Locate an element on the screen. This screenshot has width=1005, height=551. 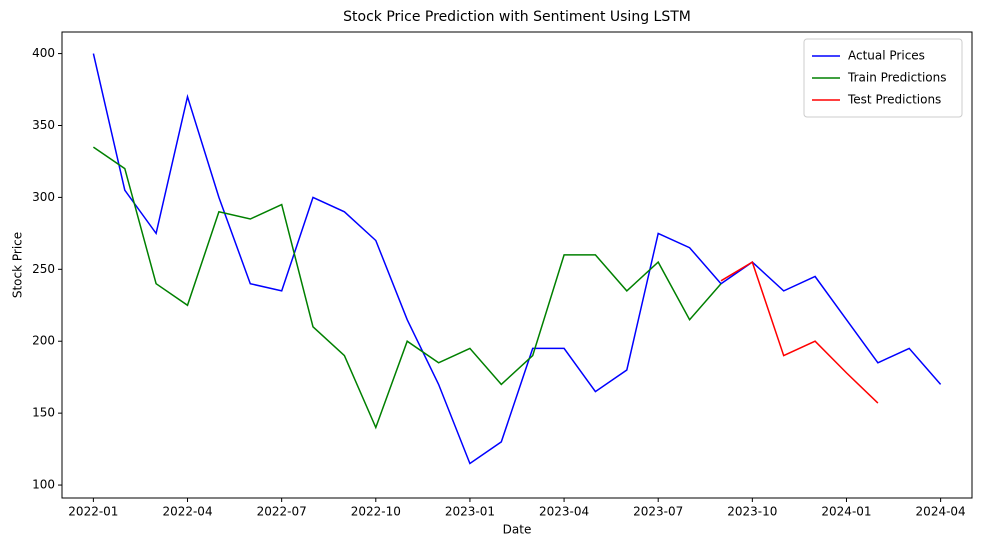
y-tick-label: 250 is located at coordinates (43, 269).